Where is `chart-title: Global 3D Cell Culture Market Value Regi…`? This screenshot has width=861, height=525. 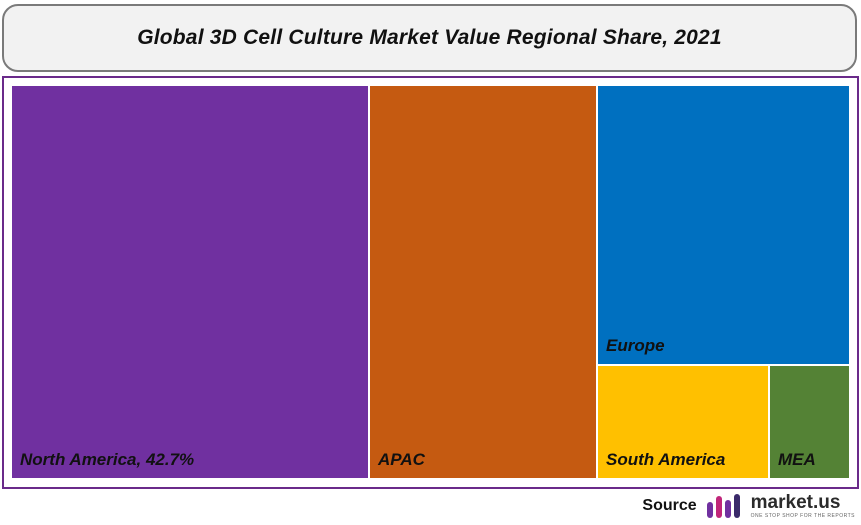 chart-title: Global 3D Cell Culture Market Value Regi… is located at coordinates (429, 37).